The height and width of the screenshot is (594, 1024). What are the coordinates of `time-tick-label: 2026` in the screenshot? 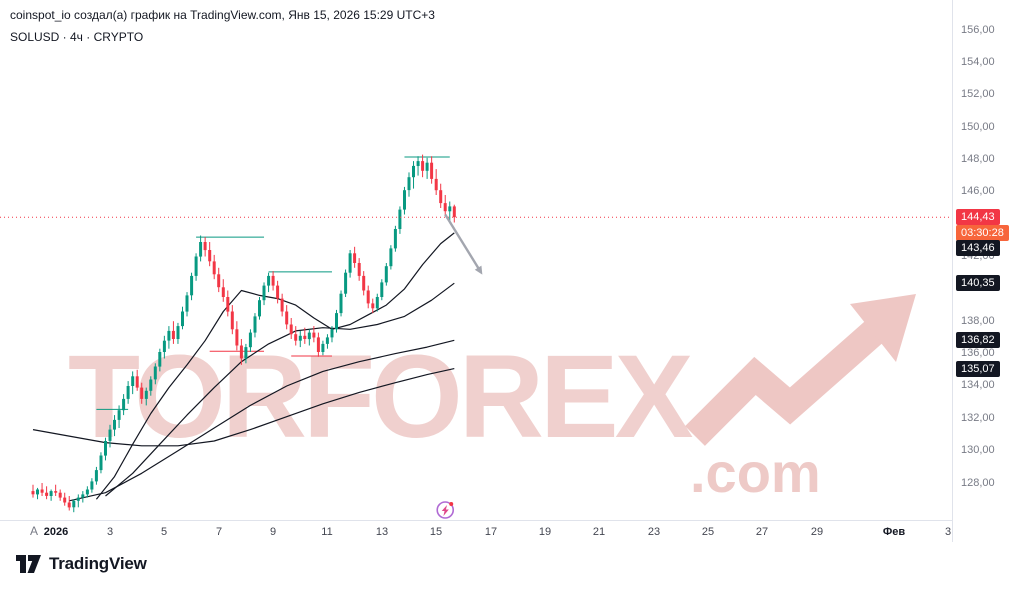 It's located at (56, 532).